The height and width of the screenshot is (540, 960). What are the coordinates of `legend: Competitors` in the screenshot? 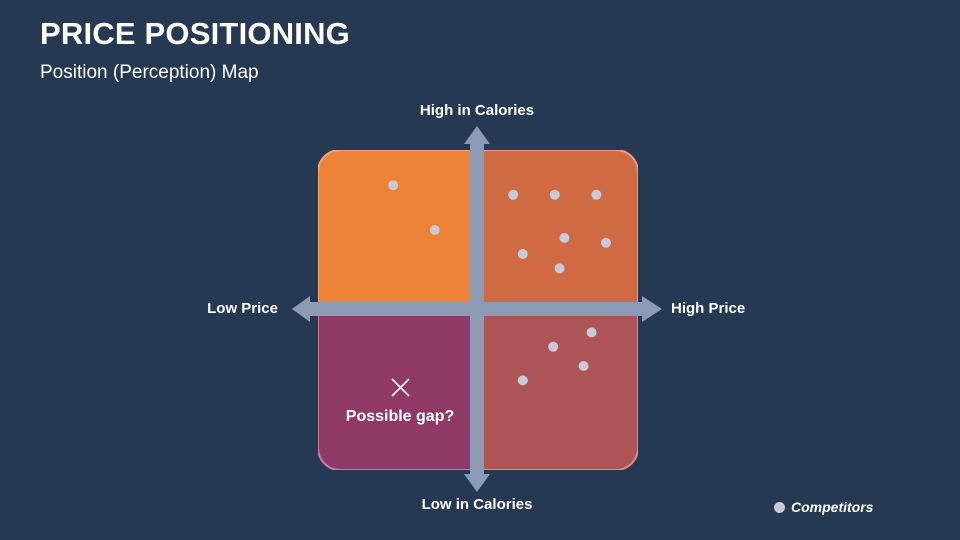 It's located at (823, 507).